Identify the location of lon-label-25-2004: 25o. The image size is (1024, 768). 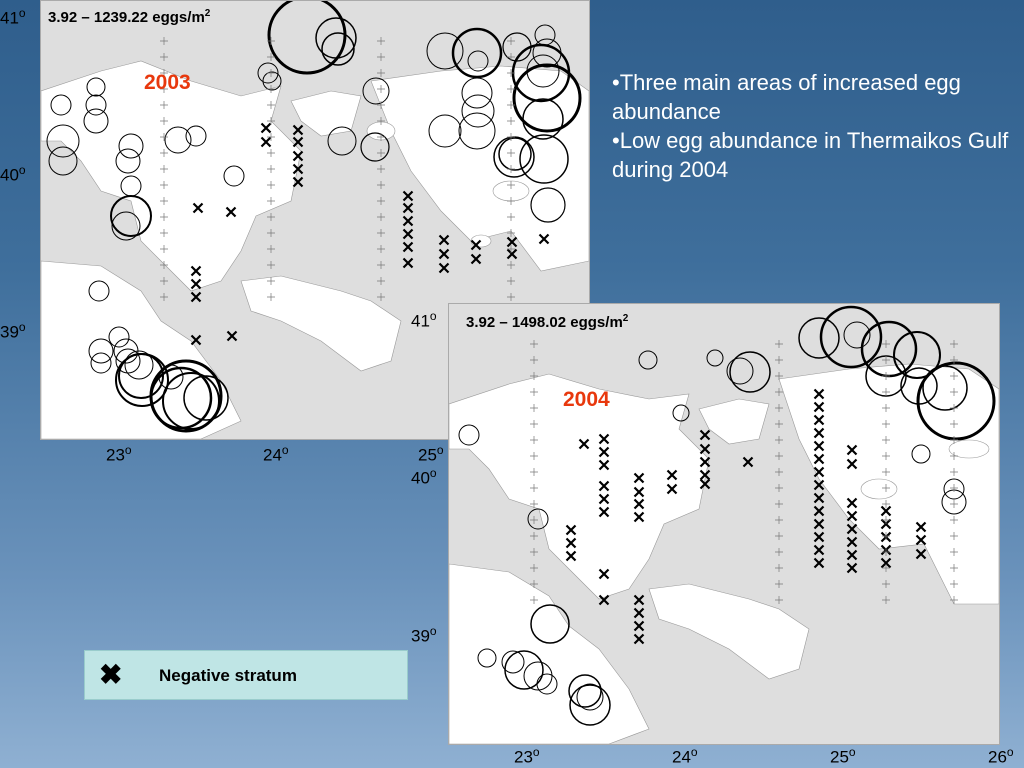
(843, 756).